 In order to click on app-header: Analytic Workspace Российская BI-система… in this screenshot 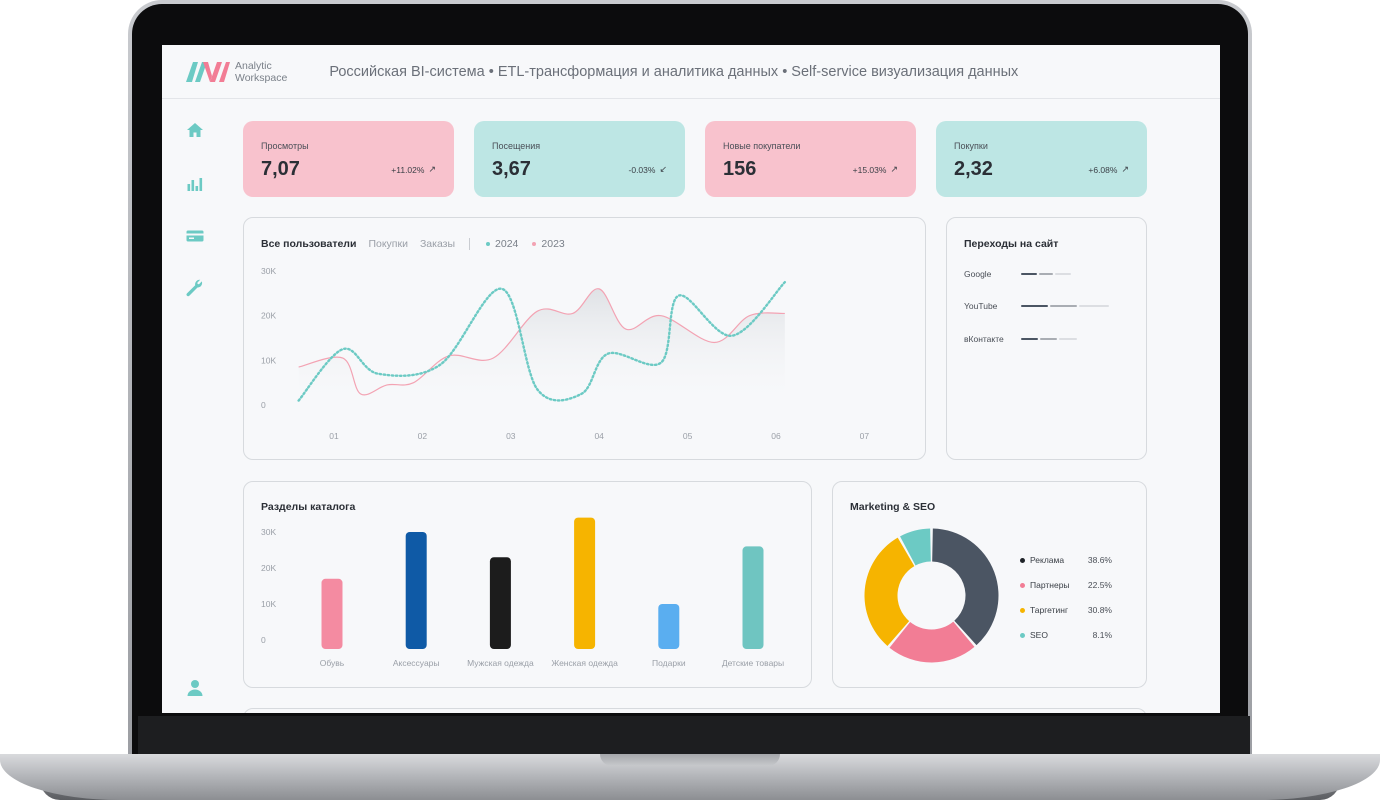, I will do `click(691, 72)`.